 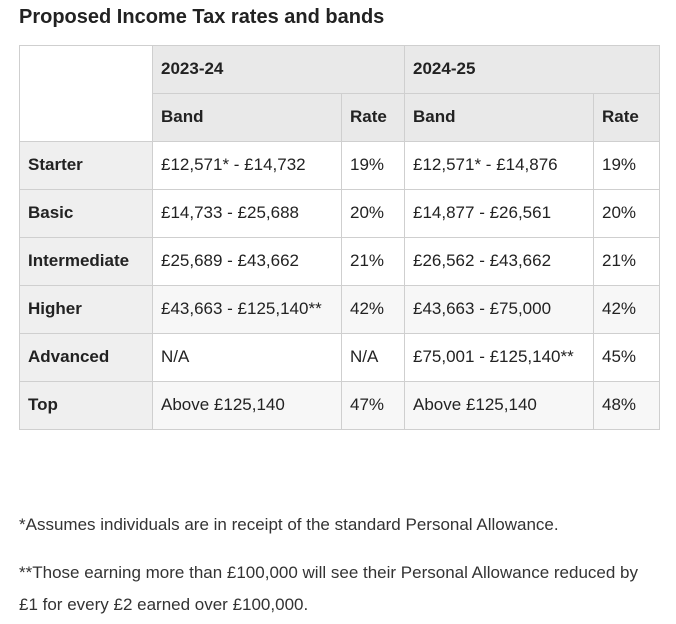 I want to click on rate-cell: 47%, so click(x=373, y=405).